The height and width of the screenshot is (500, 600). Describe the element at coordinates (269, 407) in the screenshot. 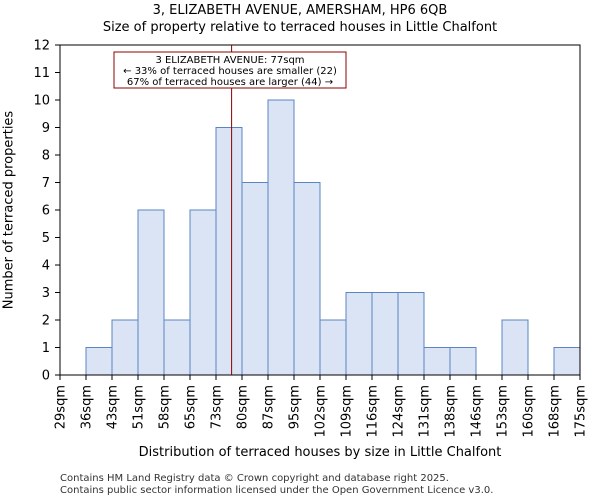

I see `x-tick-label: 87sqm` at that location.